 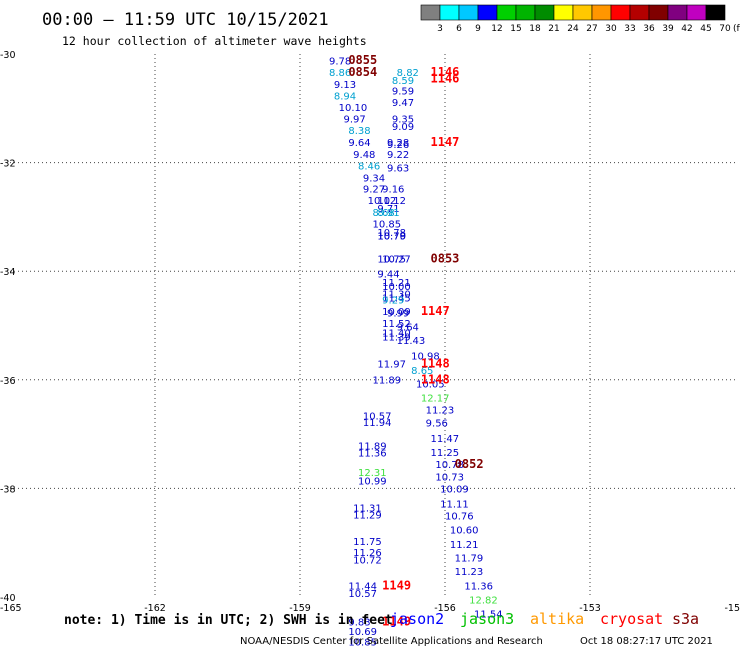 I want to click on swh-value-label: 8.82, so click(x=408, y=73).